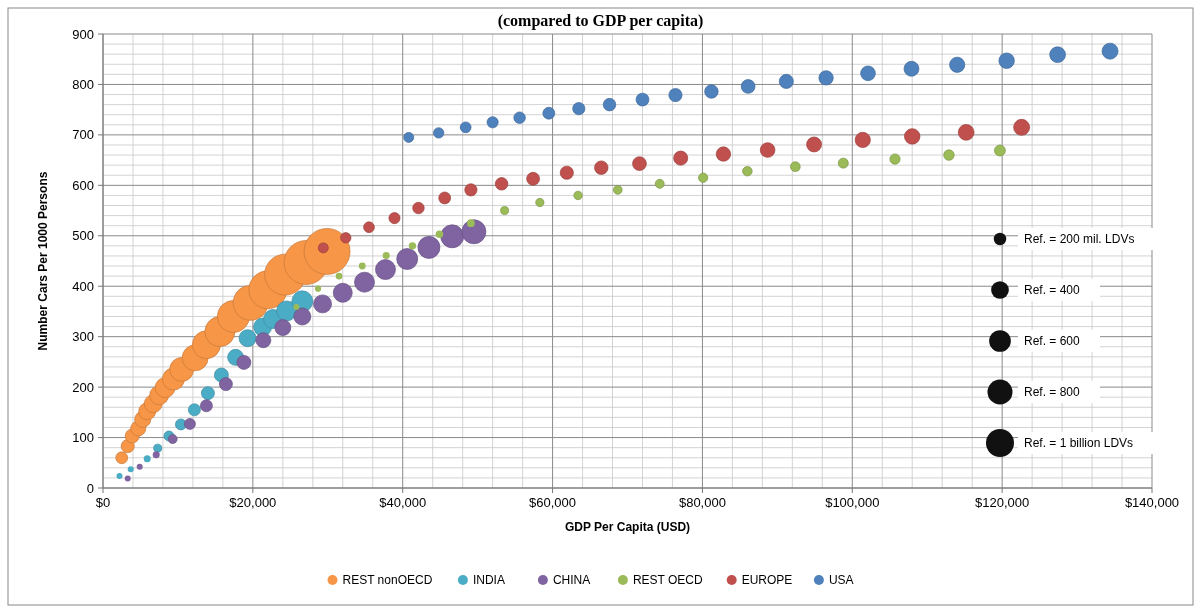  I want to click on y-tick-label: 200, so click(83, 387).